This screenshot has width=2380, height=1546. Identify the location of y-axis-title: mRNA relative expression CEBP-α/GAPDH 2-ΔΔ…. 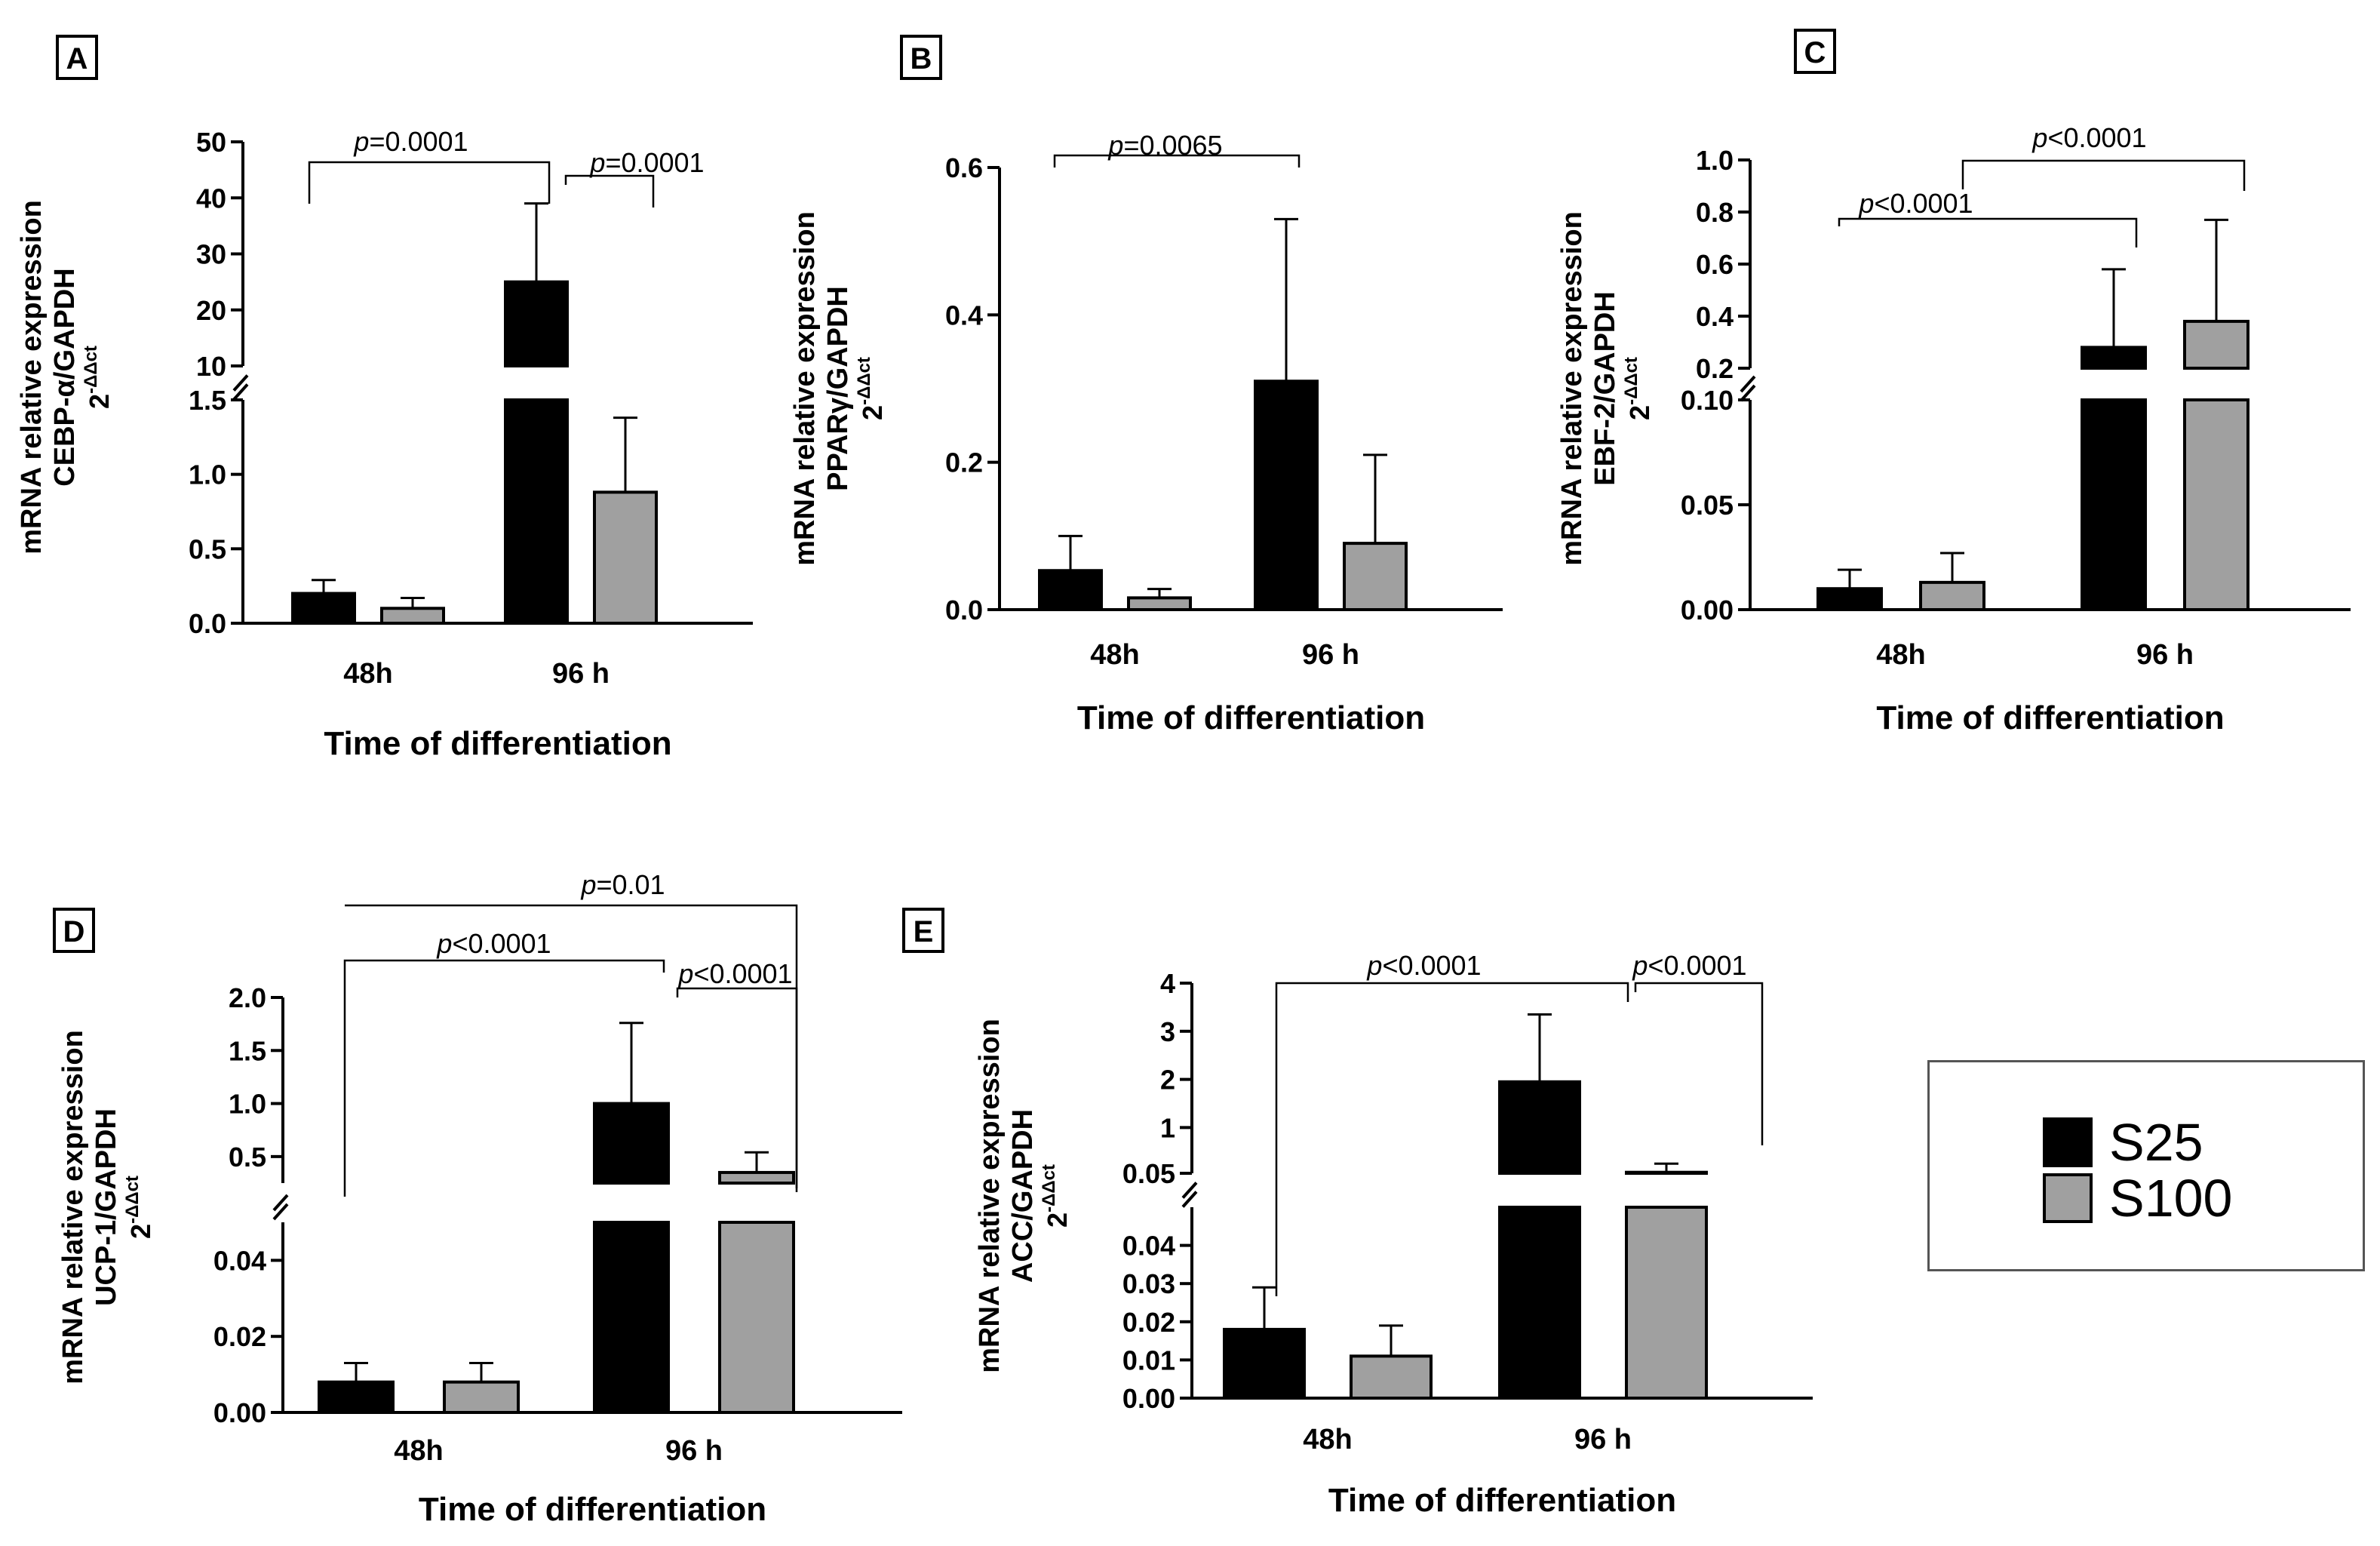
(65, 377).